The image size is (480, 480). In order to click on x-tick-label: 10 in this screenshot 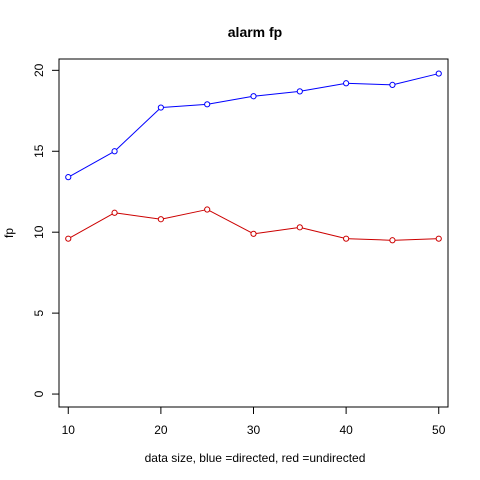, I will do `click(69, 430)`.